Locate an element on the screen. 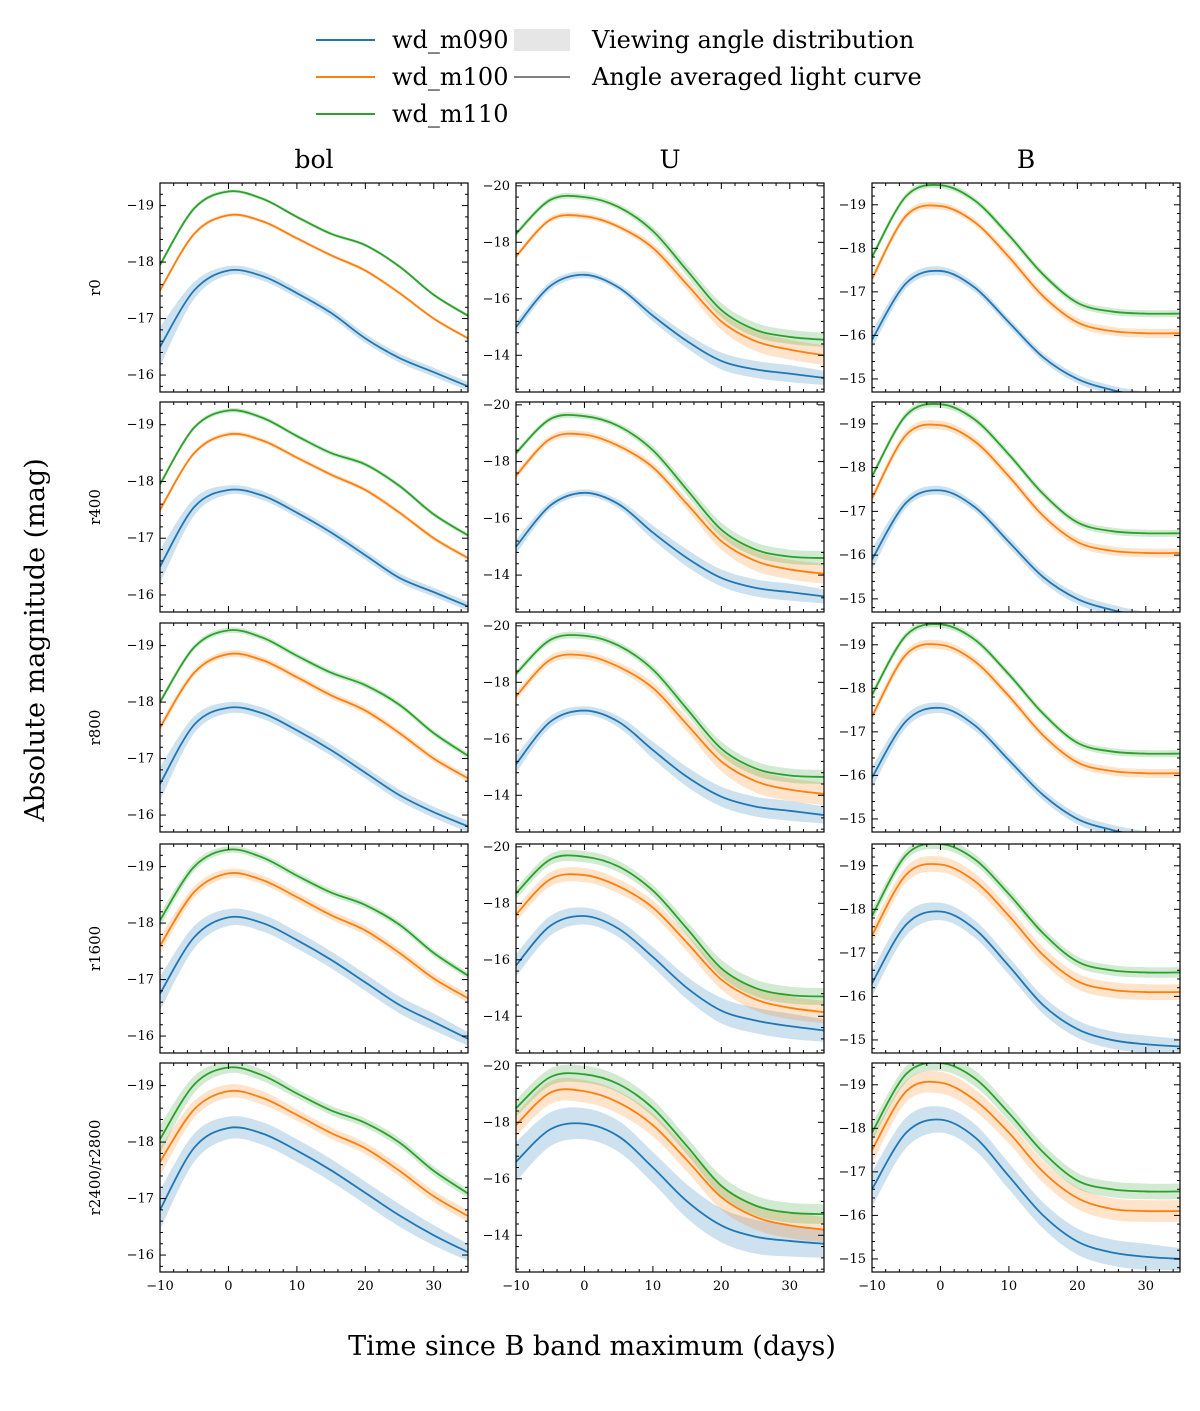  panel-r2400-r2800-b: −19 −18 −17 −16 −15 −10 0 10 20 30 is located at coordinates (1010, 1178).